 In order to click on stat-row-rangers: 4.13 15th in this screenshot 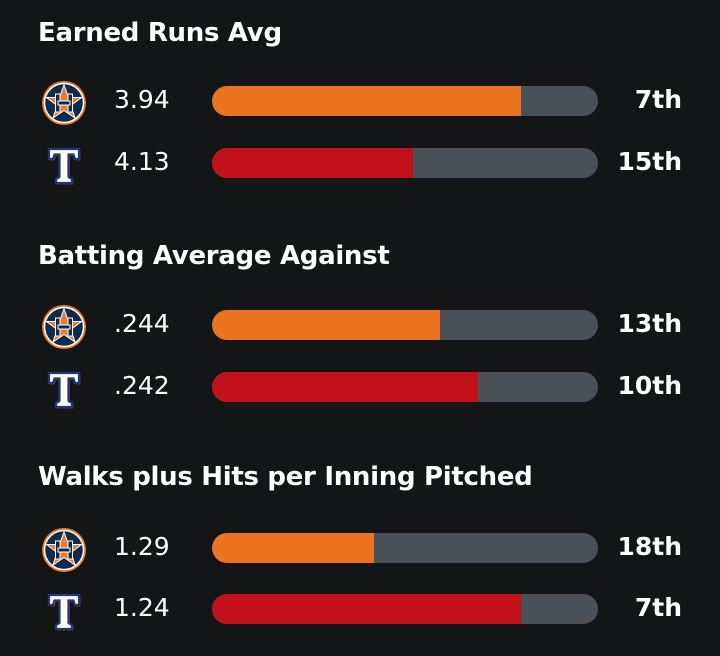, I will do `click(360, 163)`.